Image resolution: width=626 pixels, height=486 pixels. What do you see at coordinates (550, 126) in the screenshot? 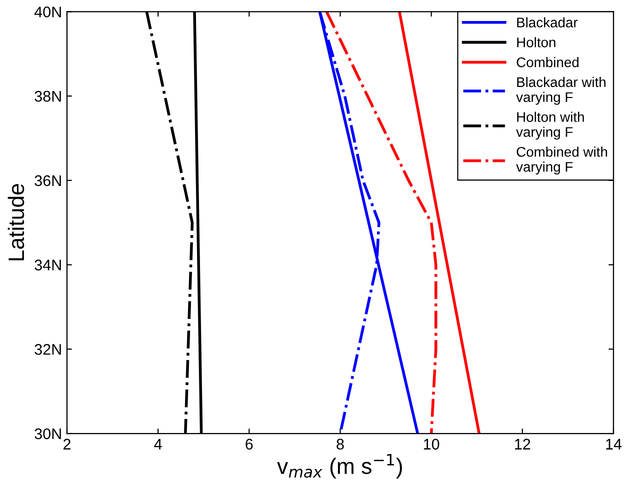
I see `legend-label: Holton with varying F` at bounding box center [550, 126].